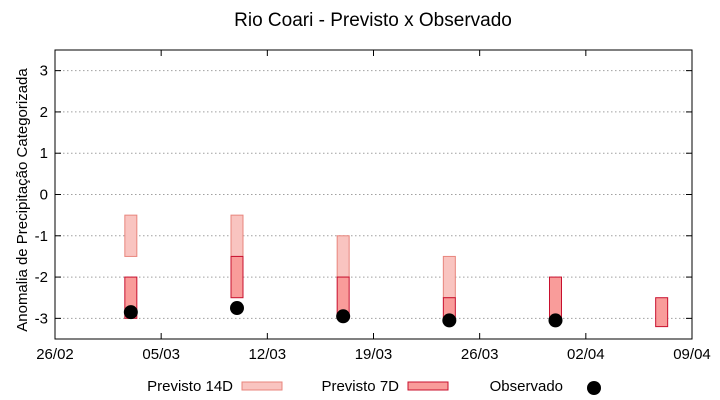 The image size is (720, 400). I want to click on x-tick-label: 12/03, so click(268, 354).